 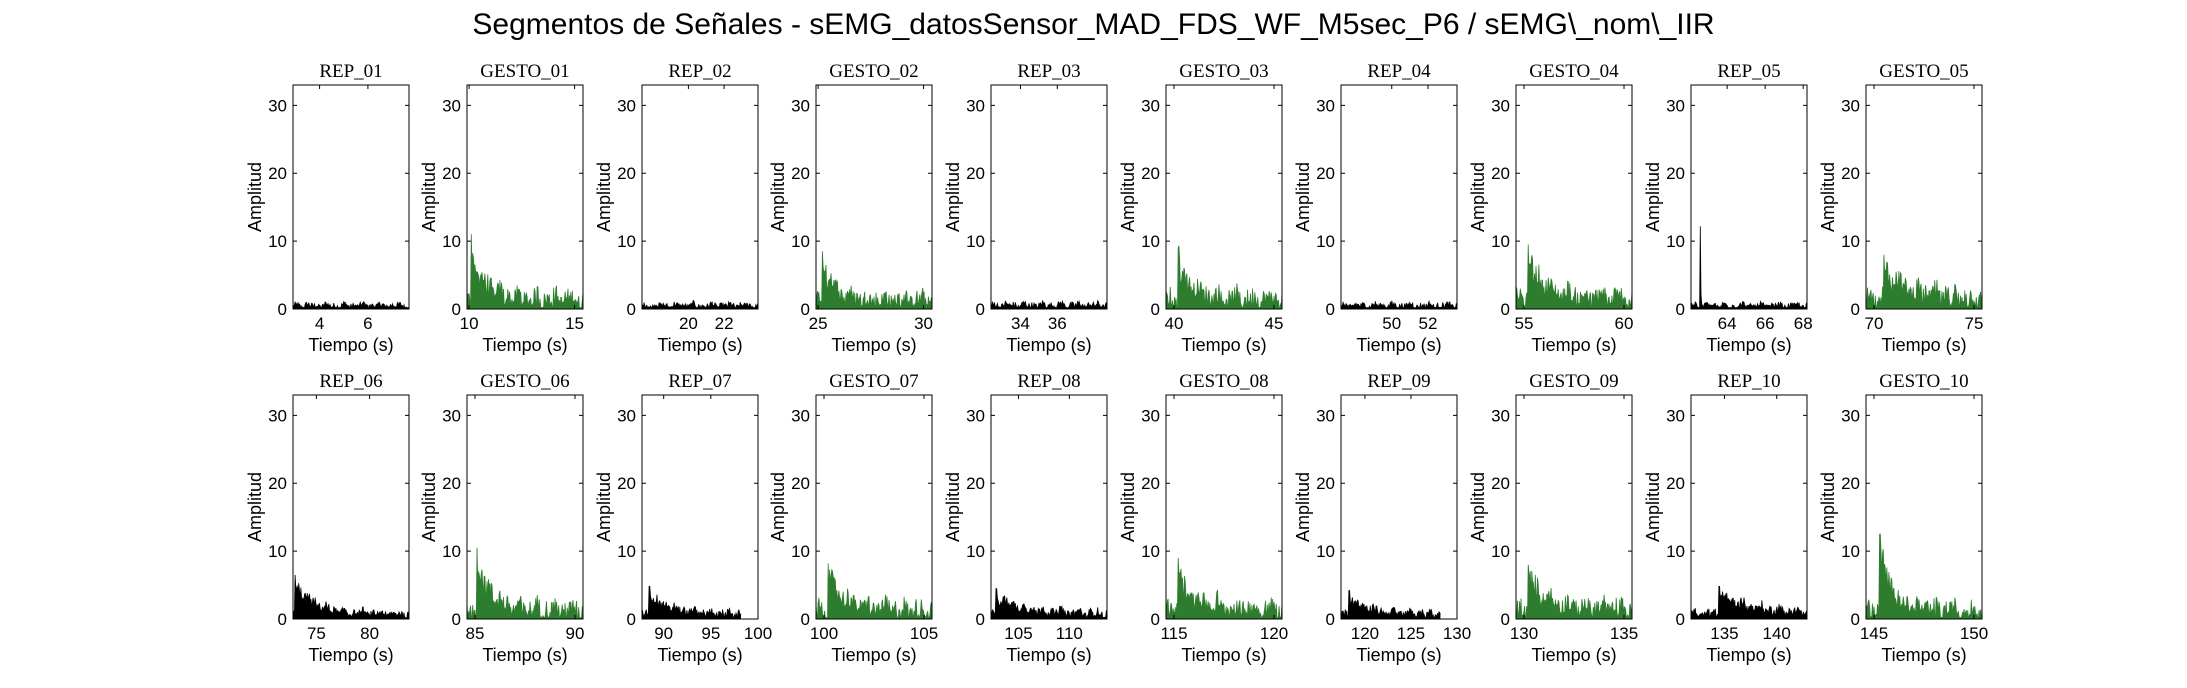 I want to click on x-tick-label: 130, so click(x=1524, y=633).